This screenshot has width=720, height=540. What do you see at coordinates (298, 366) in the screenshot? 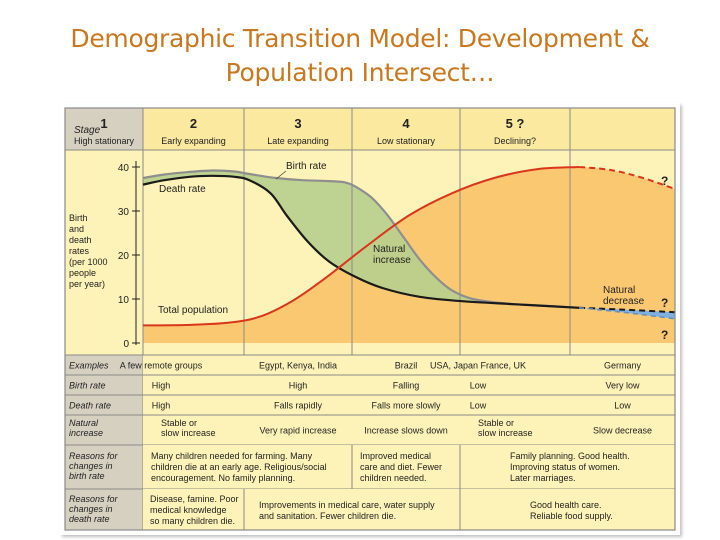
I see `table-row-1-cell-2-line-1: Egypt, Kenya, India` at bounding box center [298, 366].